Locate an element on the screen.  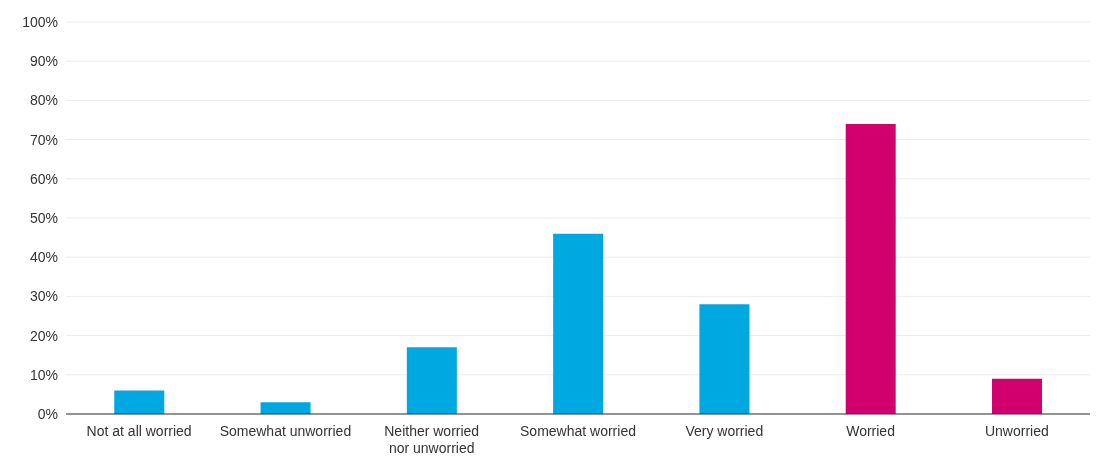
x-tick-label: Neither worried nor unworried is located at coordinates (432, 439).